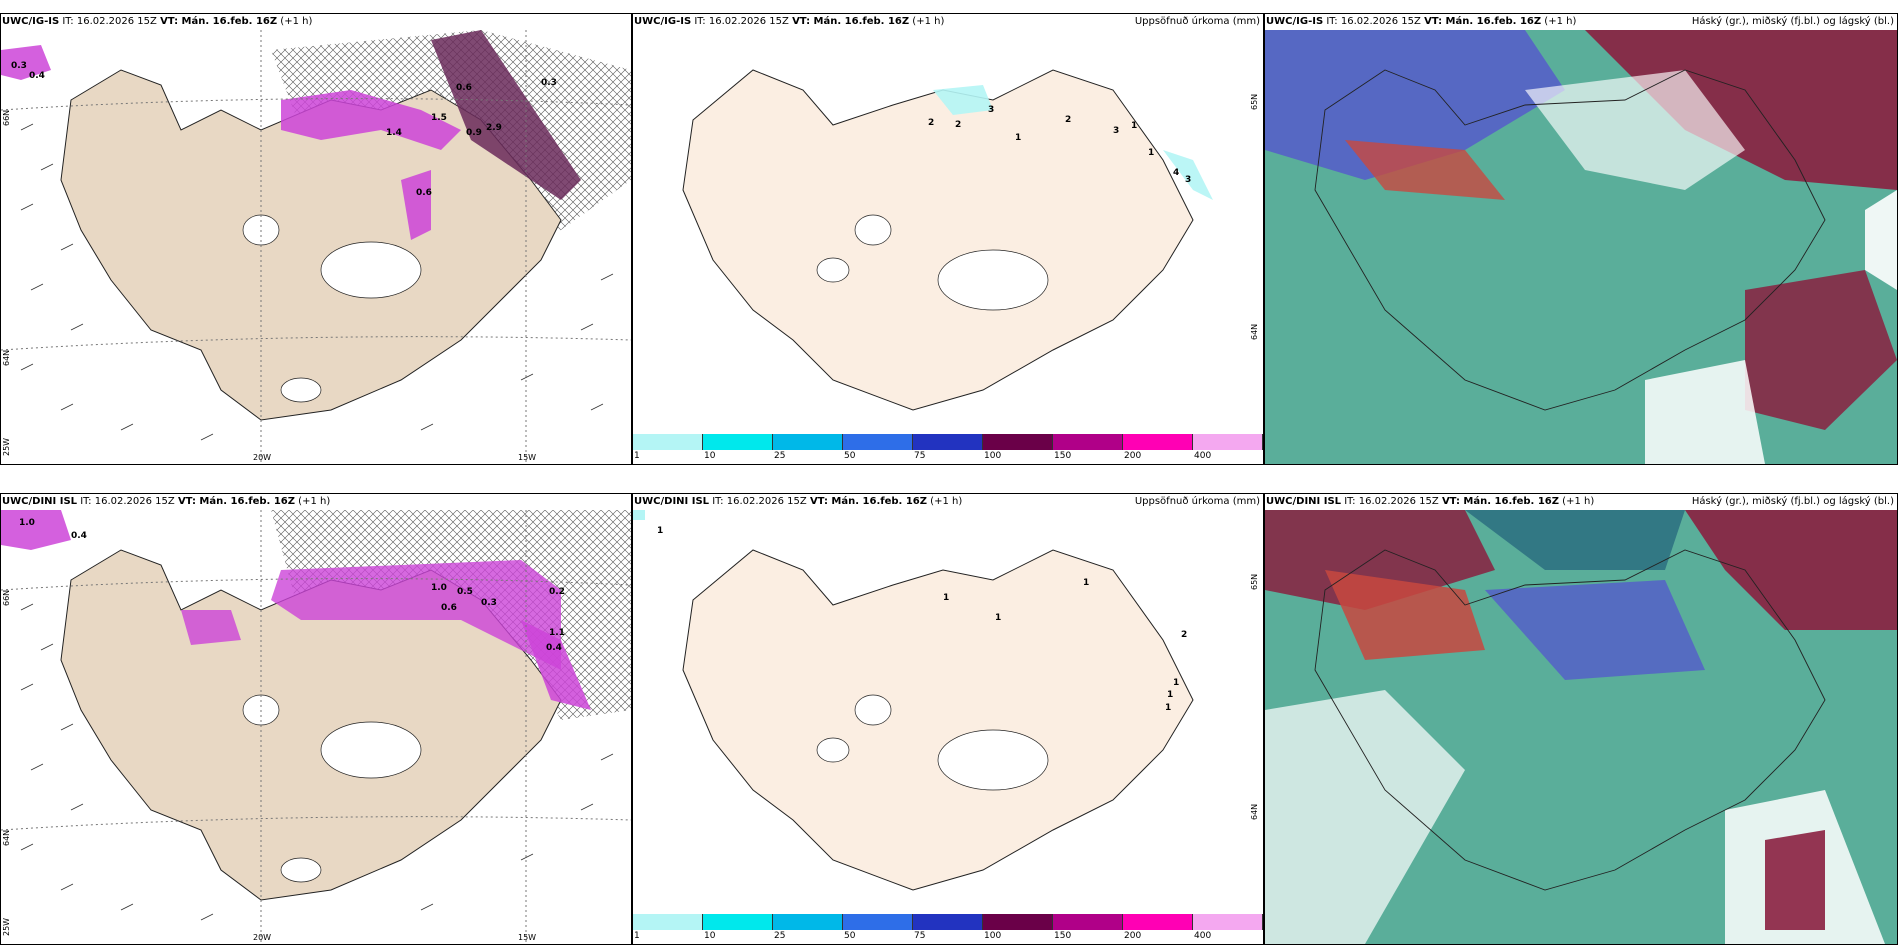 The height and width of the screenshot is (950, 1900). What do you see at coordinates (394, 133) in the screenshot?
I see `svg-text: 1.4` at bounding box center [394, 133].